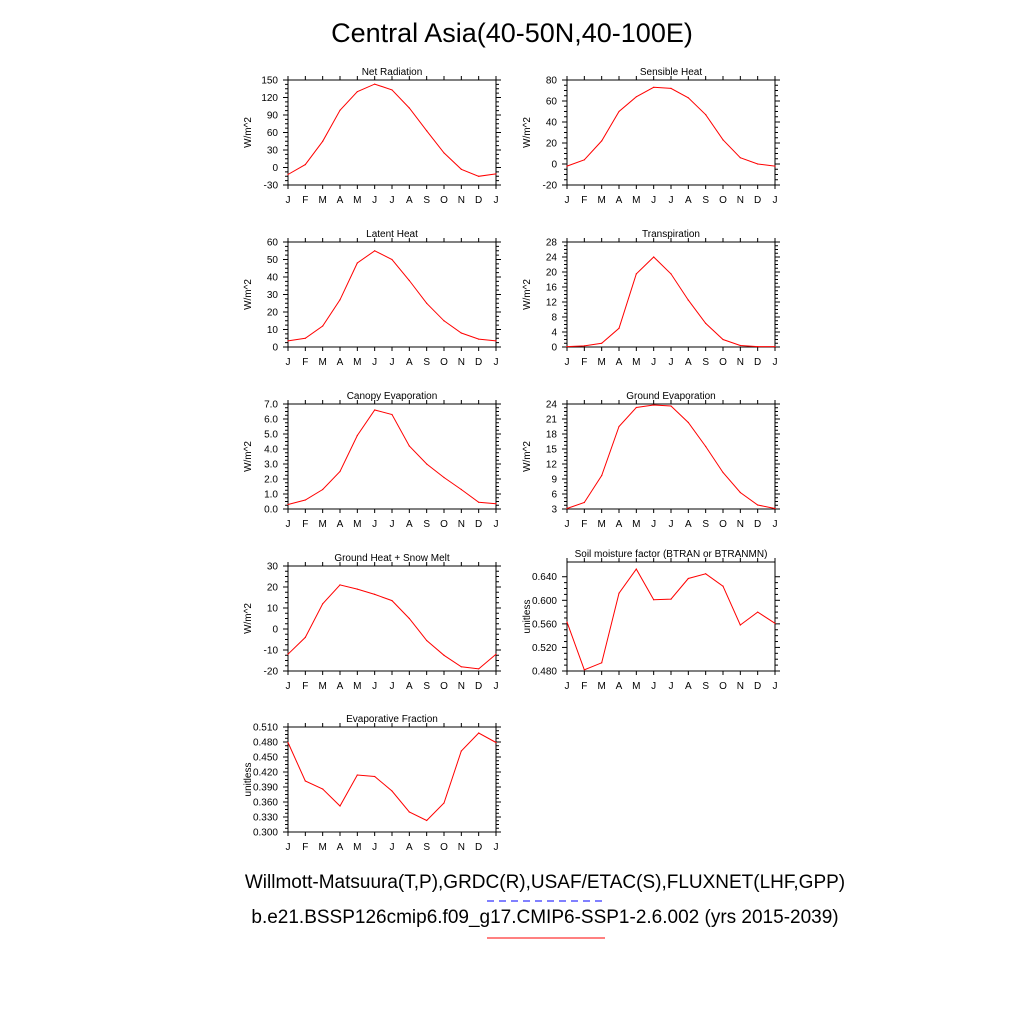  I want to click on y-tick-label: 24, so click(552, 258).